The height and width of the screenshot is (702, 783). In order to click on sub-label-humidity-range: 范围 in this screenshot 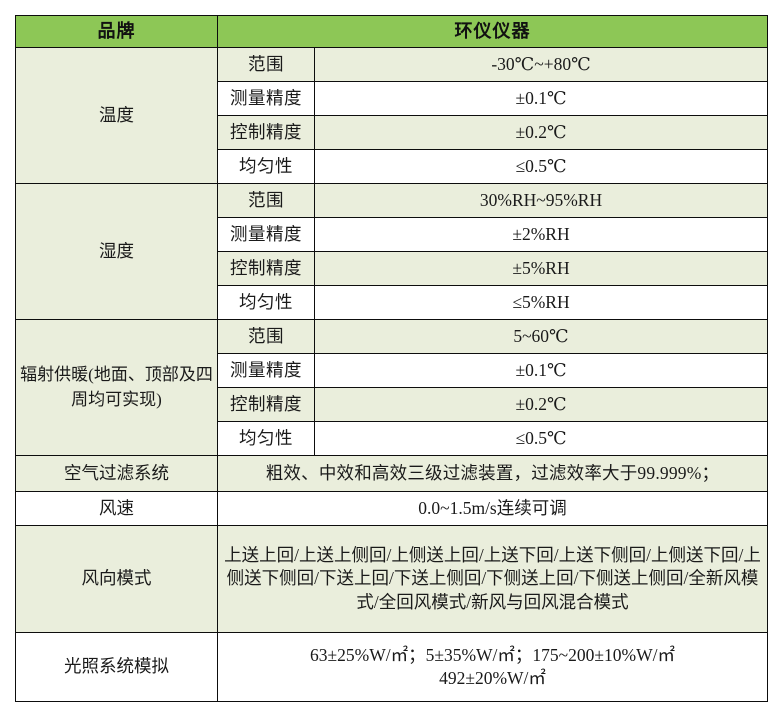, I will do `click(266, 200)`.